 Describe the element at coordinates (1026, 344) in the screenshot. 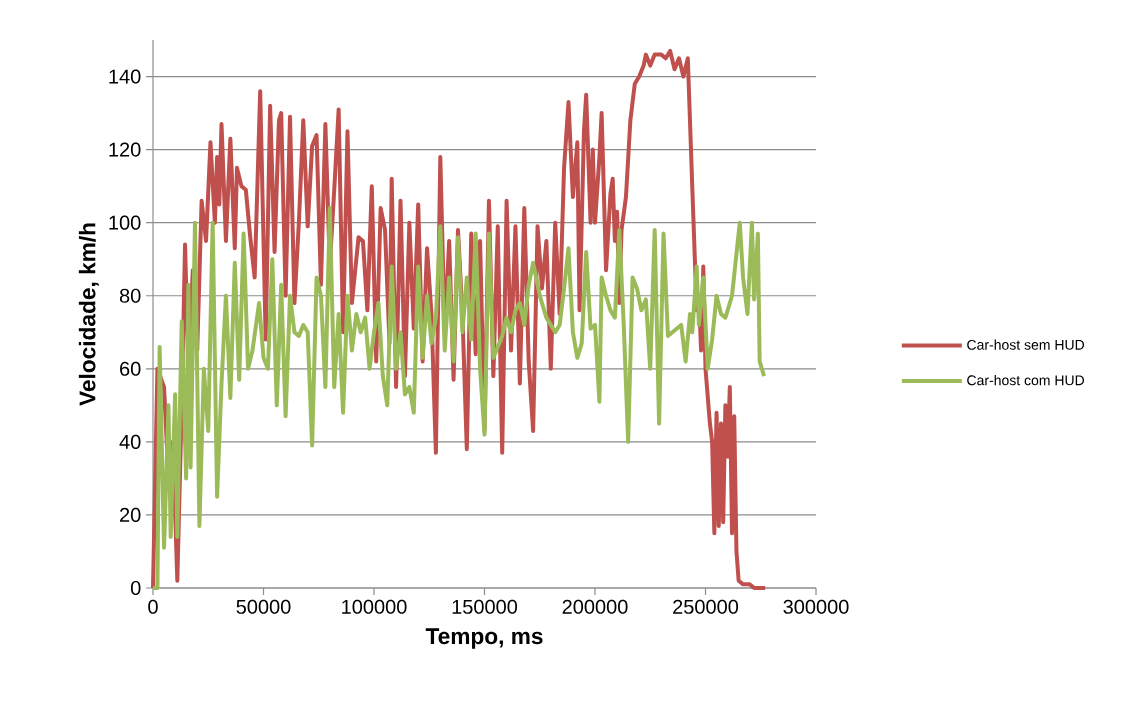

I see `legend-label: Car-host sem HUD` at that location.